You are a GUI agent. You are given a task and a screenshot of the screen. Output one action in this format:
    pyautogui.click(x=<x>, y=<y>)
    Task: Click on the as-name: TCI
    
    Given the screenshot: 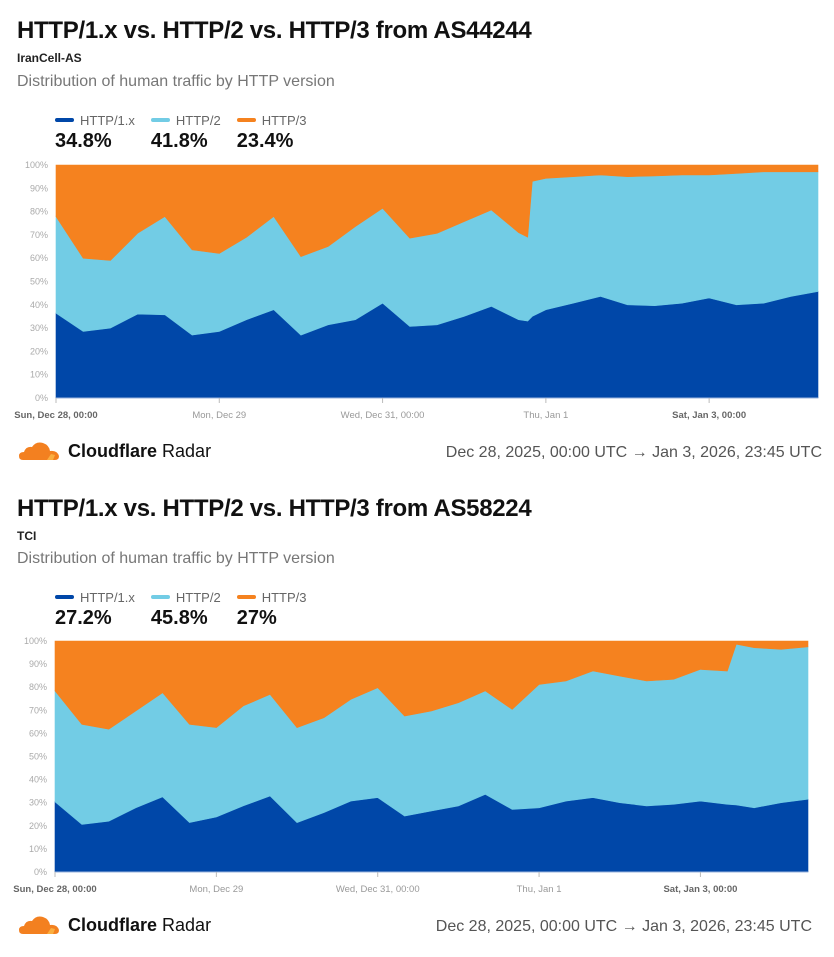 What is the action you would take?
    pyautogui.click(x=27, y=536)
    